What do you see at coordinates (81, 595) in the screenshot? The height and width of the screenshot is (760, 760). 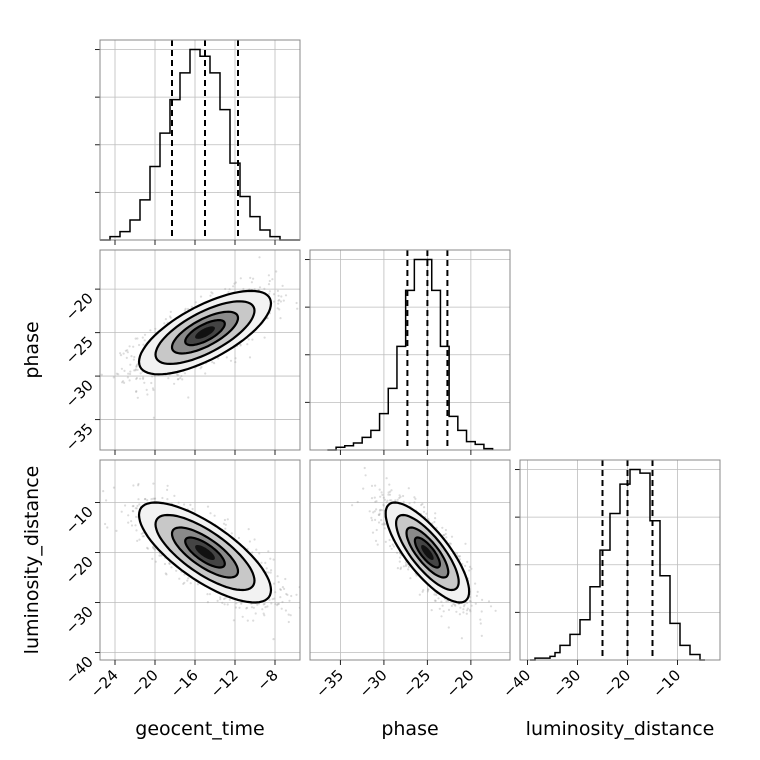 I see `y-ticks-luminosity-distance: −40−30−20−10` at bounding box center [81, 595].